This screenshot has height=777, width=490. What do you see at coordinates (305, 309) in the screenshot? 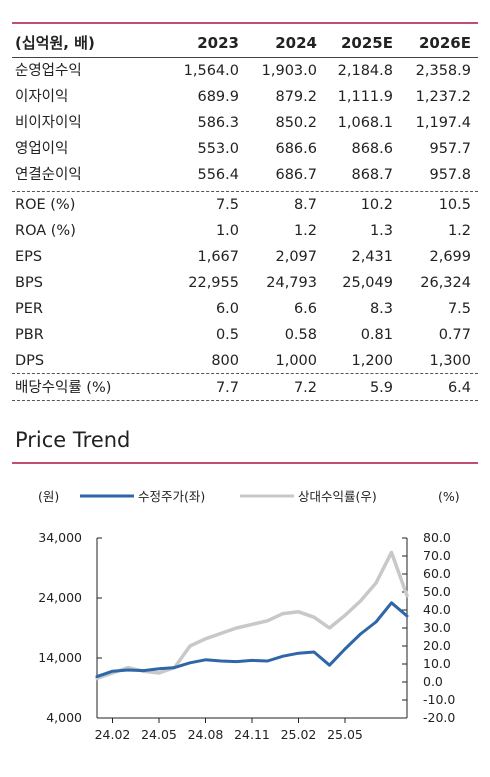
I see `row-value: 6.6` at bounding box center [305, 309].